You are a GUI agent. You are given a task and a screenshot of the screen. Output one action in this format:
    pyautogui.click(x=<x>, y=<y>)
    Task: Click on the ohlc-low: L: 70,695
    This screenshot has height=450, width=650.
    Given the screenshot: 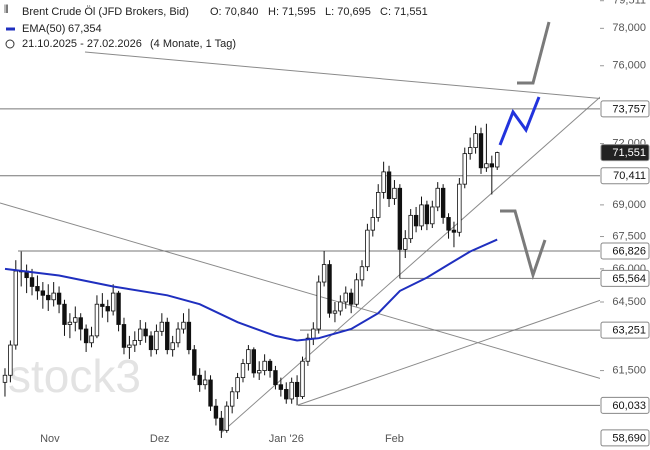 What is the action you would take?
    pyautogui.click(x=348, y=12)
    